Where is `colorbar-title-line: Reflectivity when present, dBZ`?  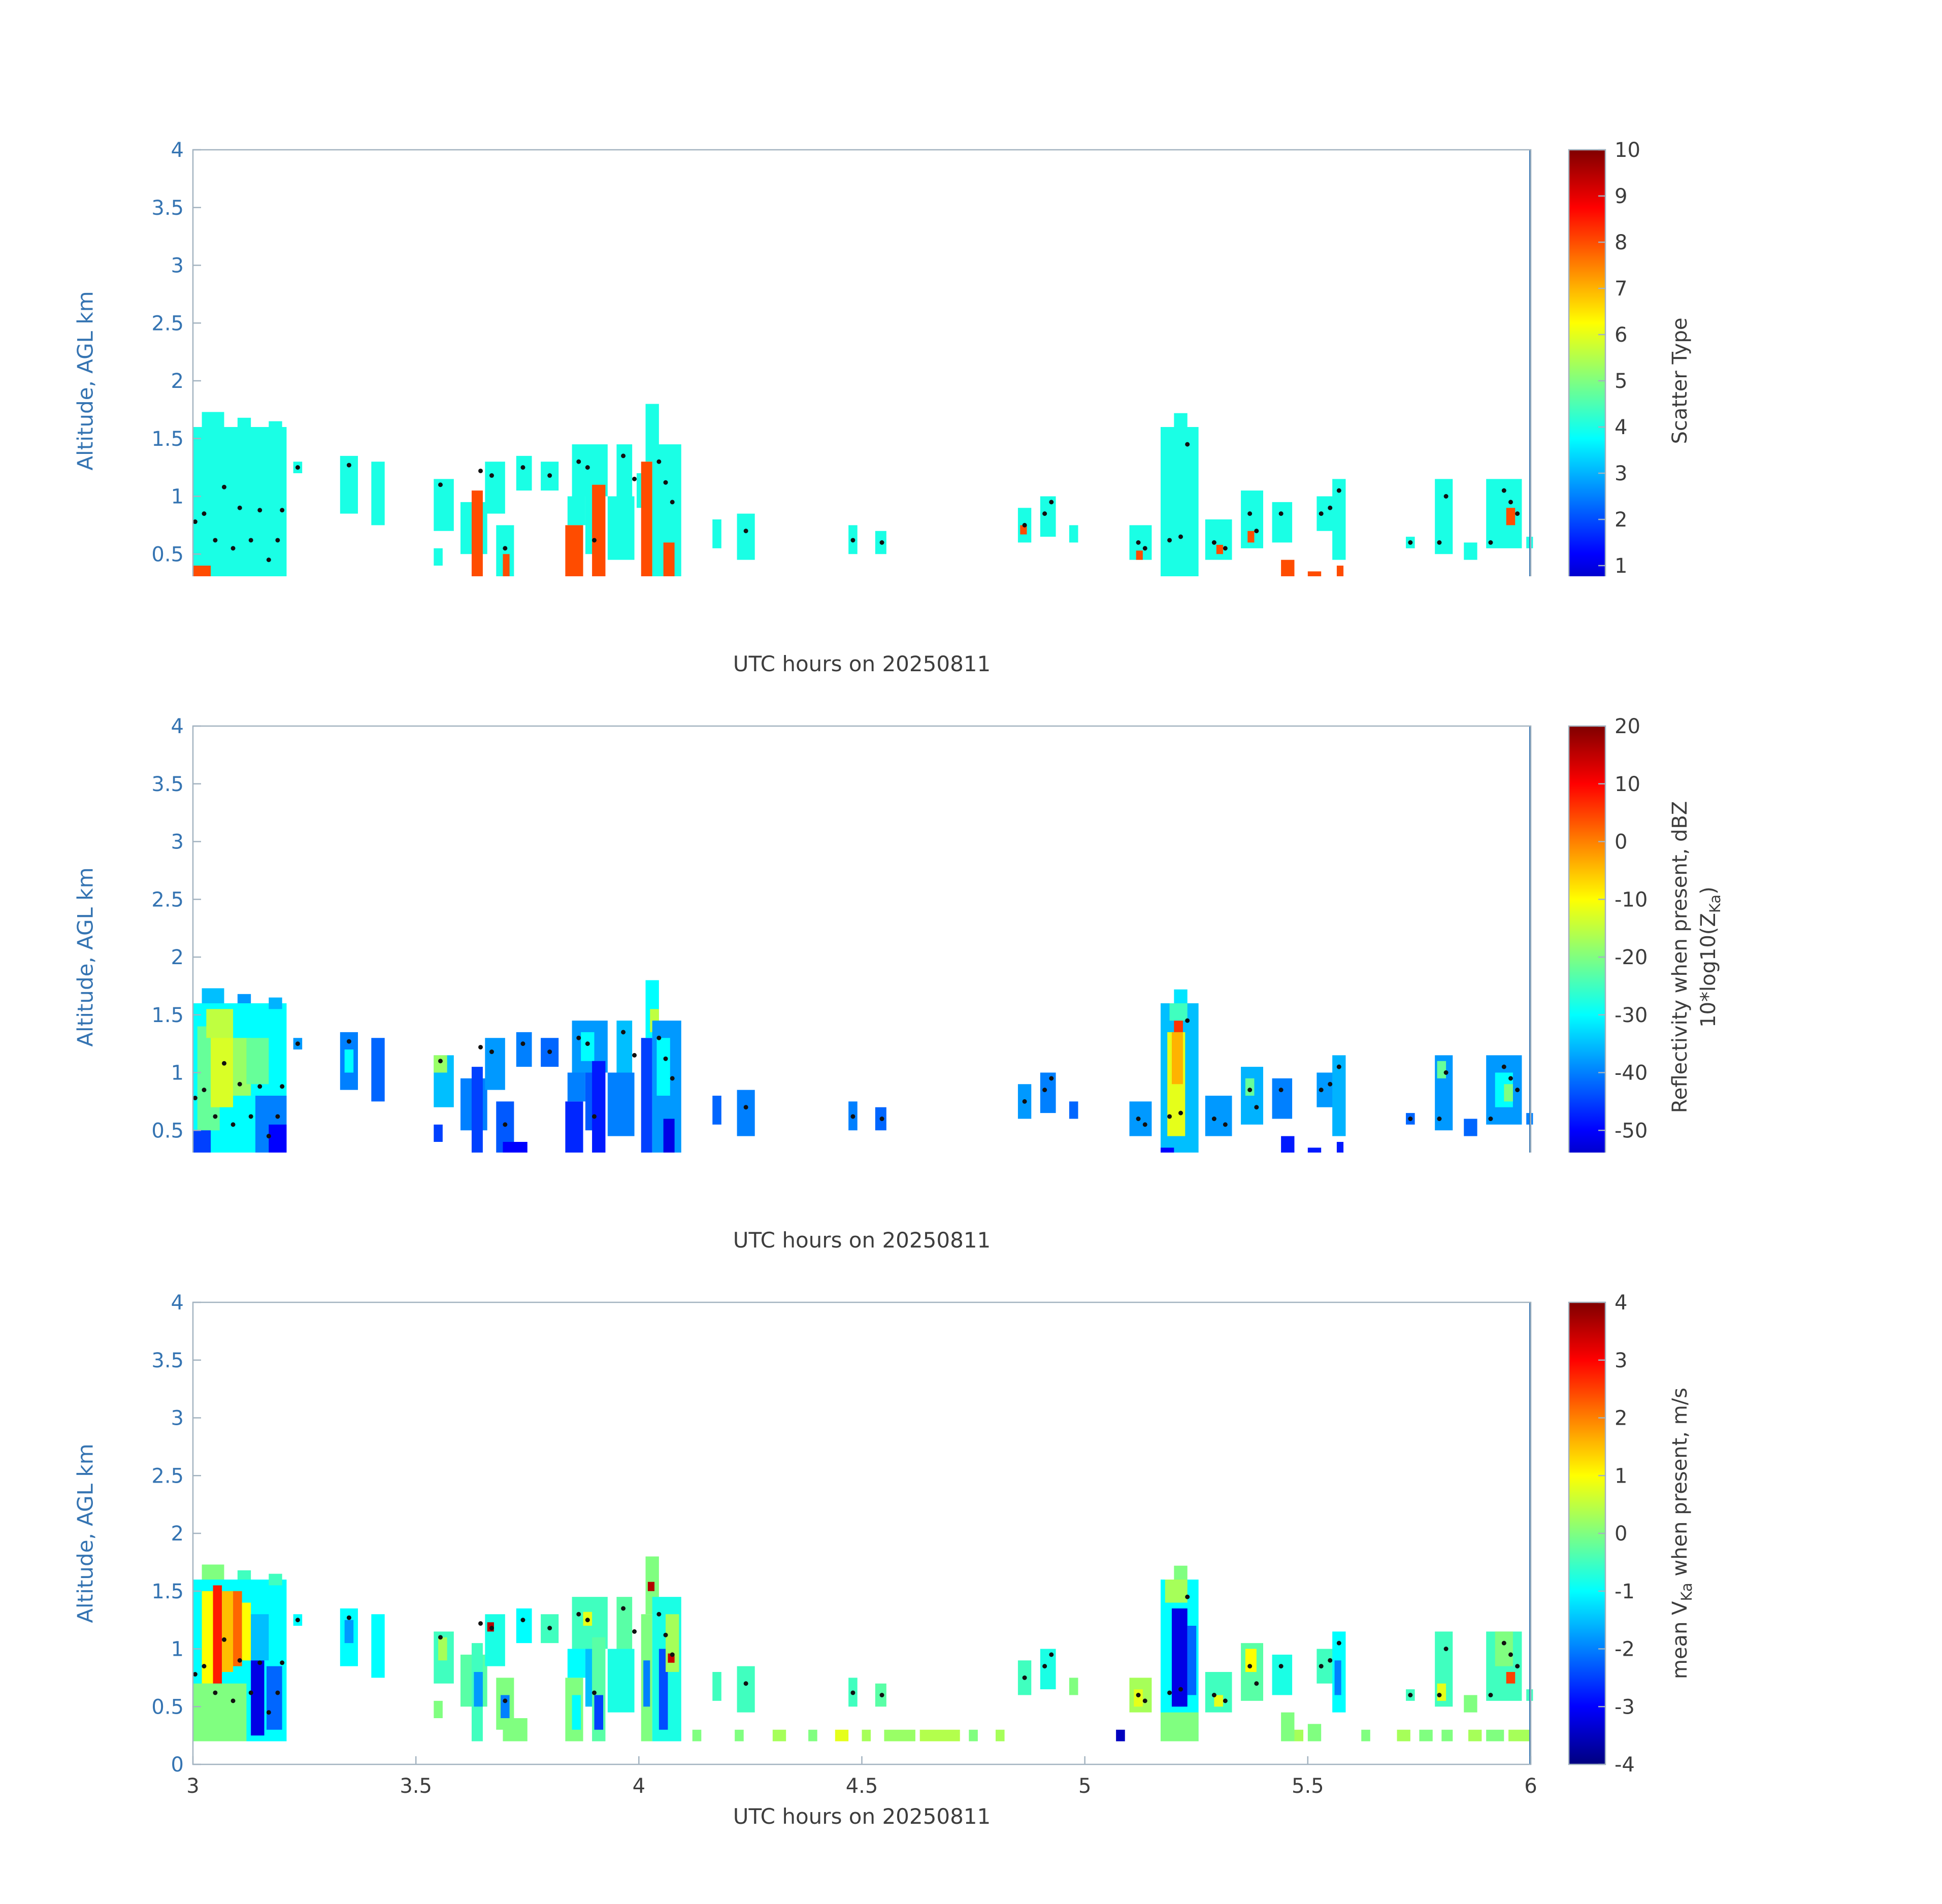 colorbar-title-line: Reflectivity when present, dBZ is located at coordinates (1680, 957).